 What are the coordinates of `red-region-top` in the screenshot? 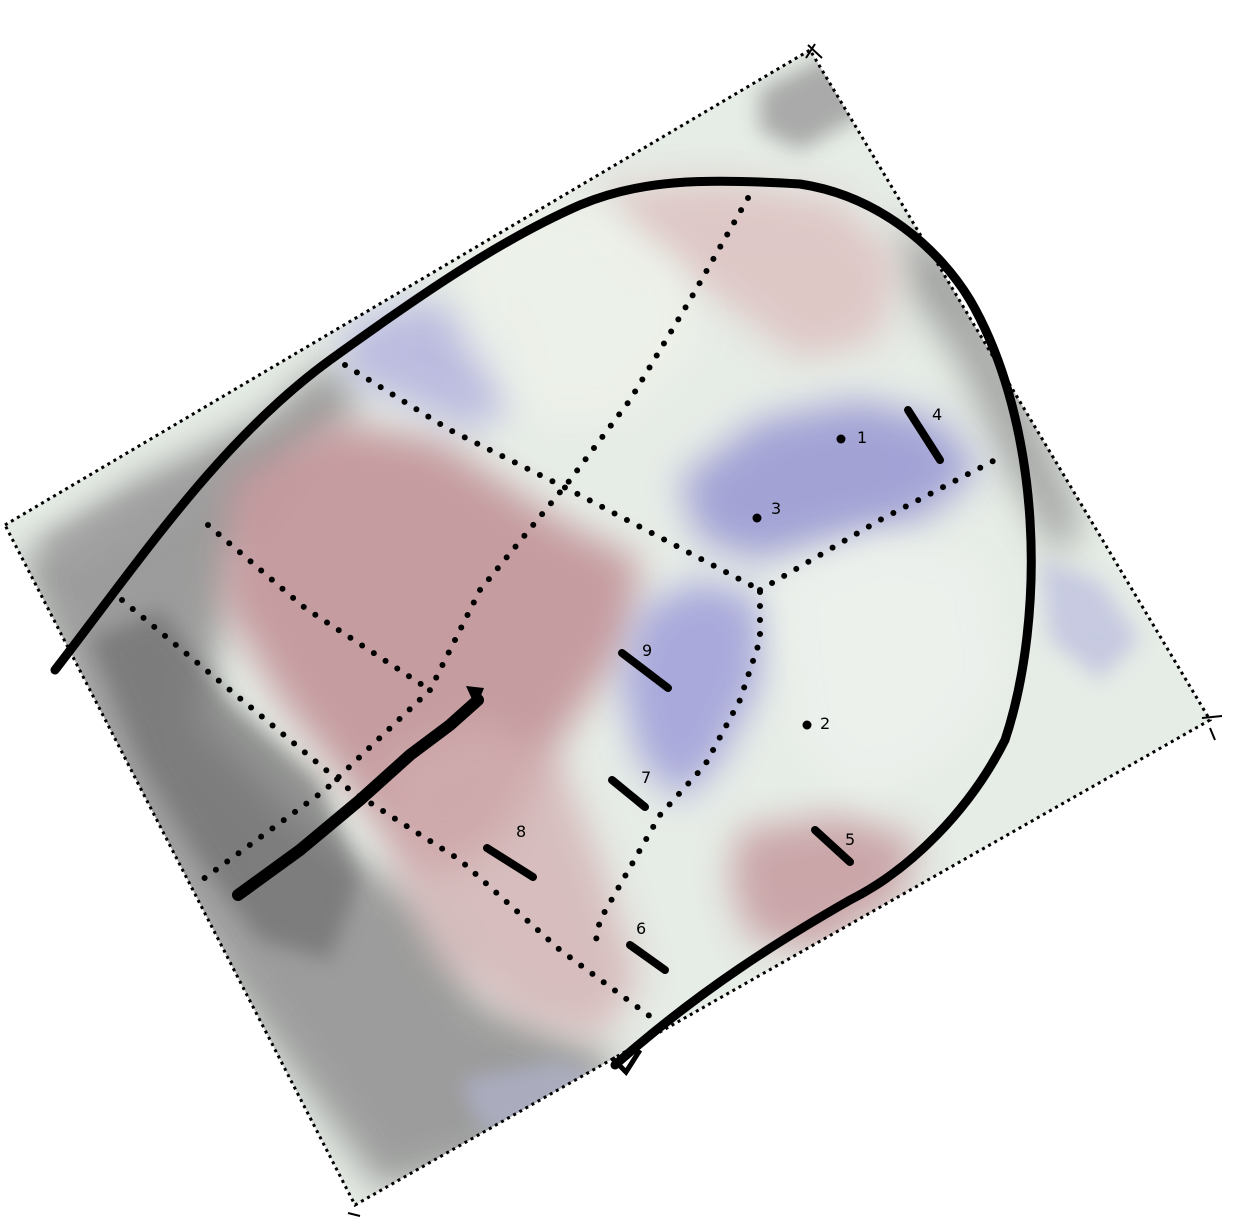 It's located at (750, 270).